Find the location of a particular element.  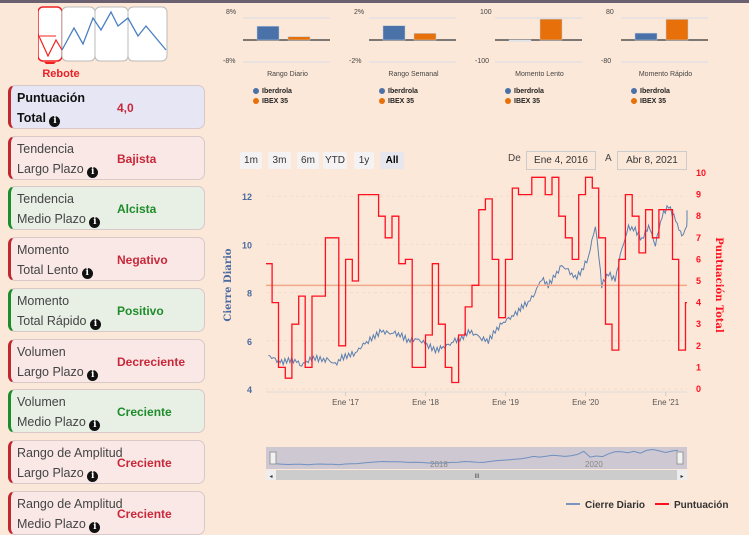

to-date-input: Abr 8, 2021 is located at coordinates (652, 160).